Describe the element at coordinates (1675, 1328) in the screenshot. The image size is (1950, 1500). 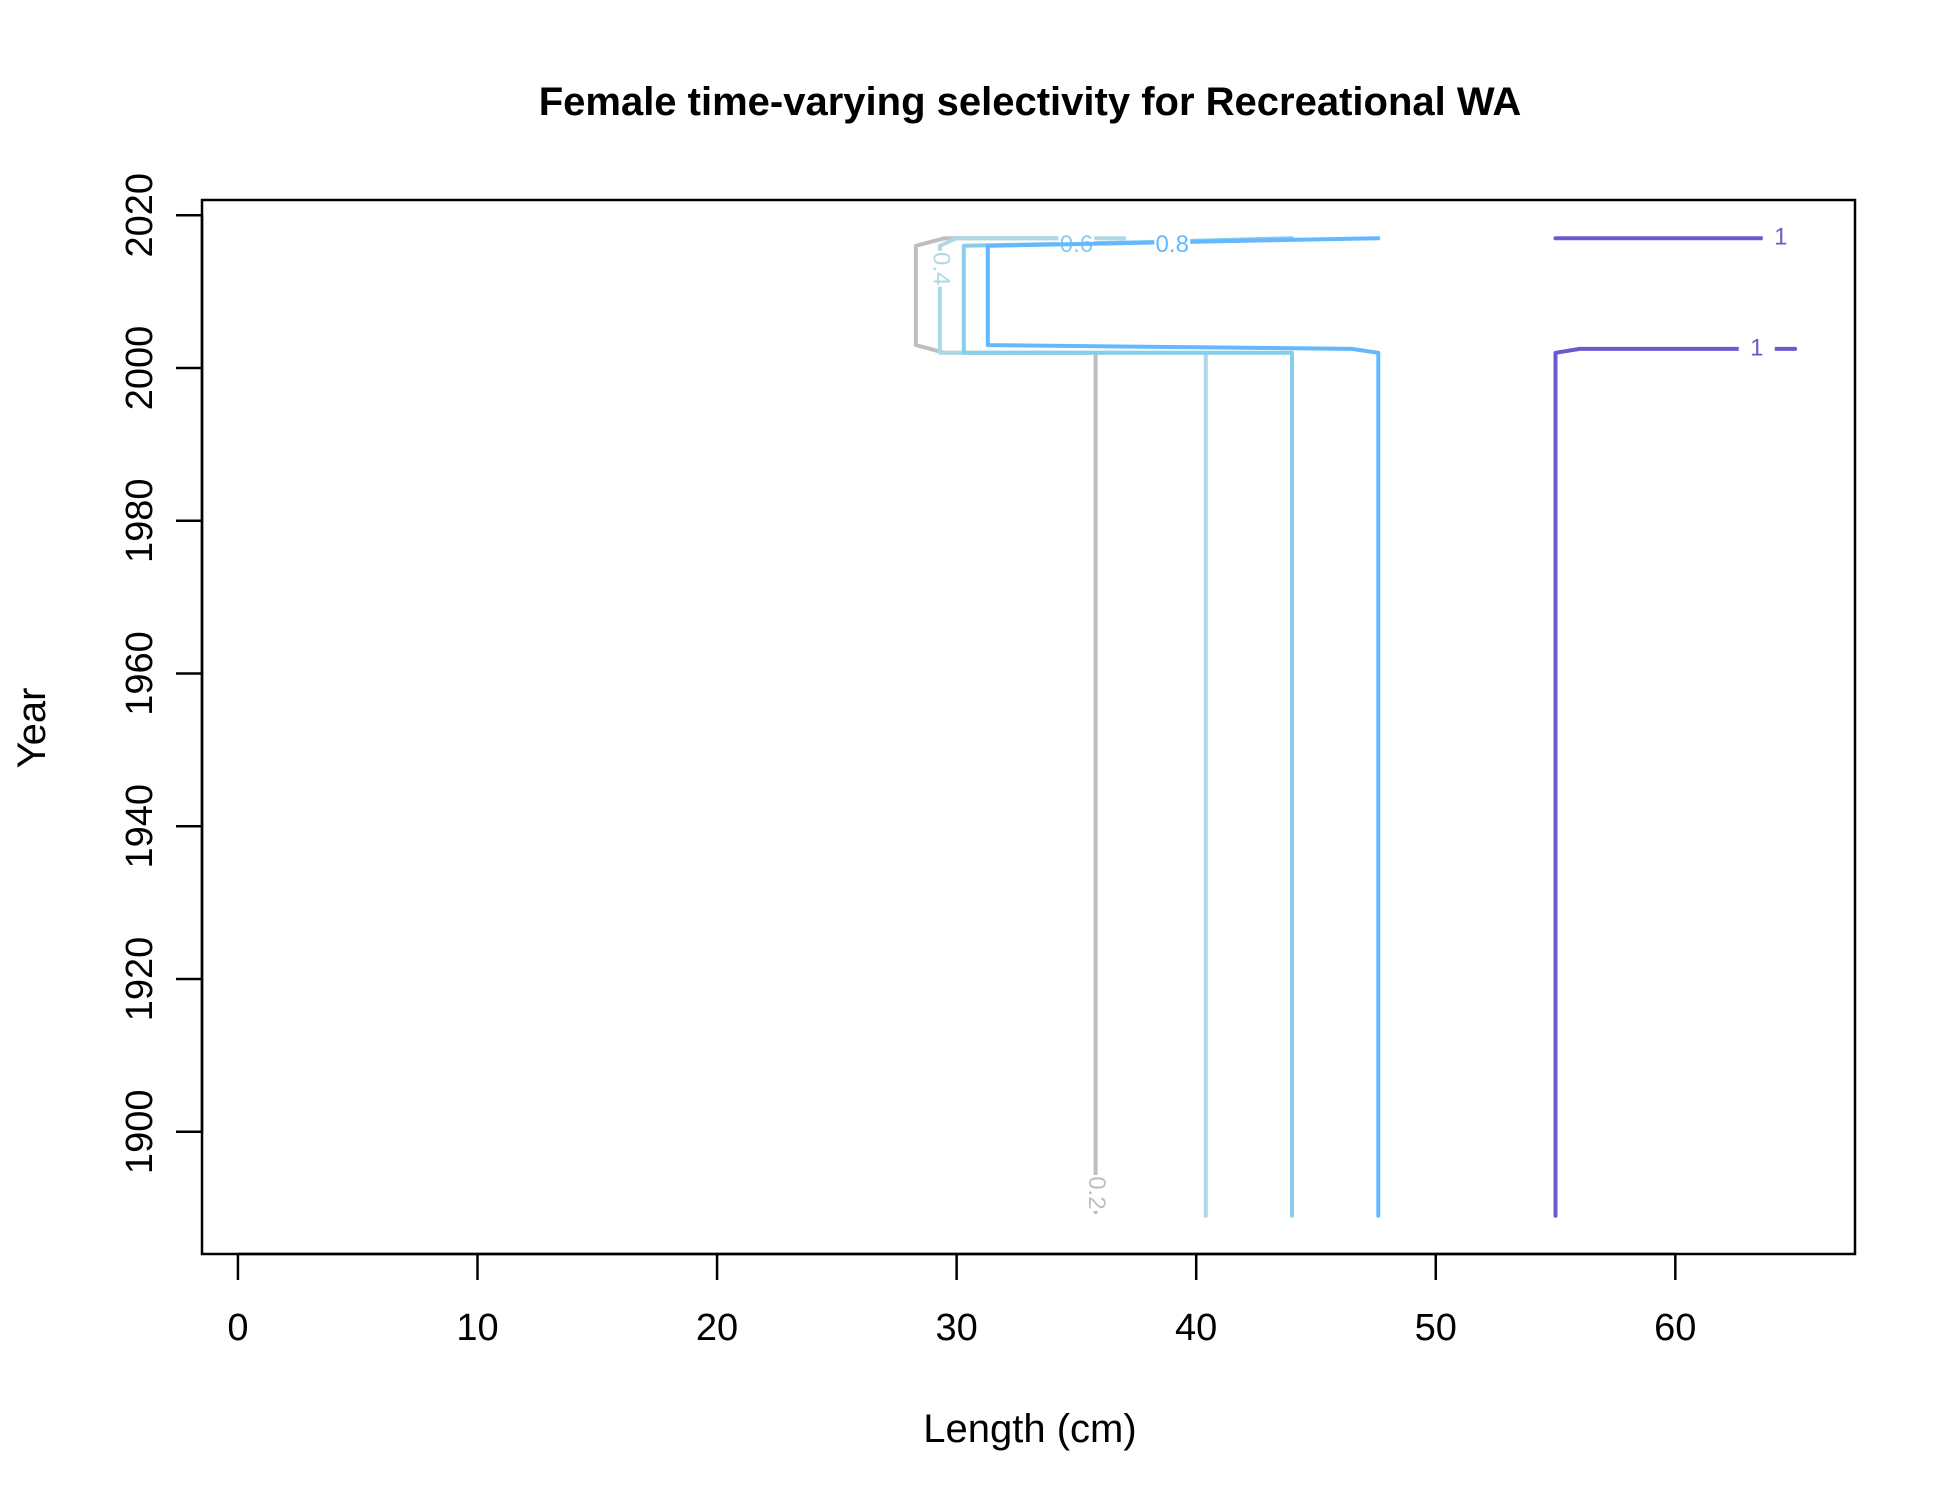
I see `x-tick-label: 60` at that location.